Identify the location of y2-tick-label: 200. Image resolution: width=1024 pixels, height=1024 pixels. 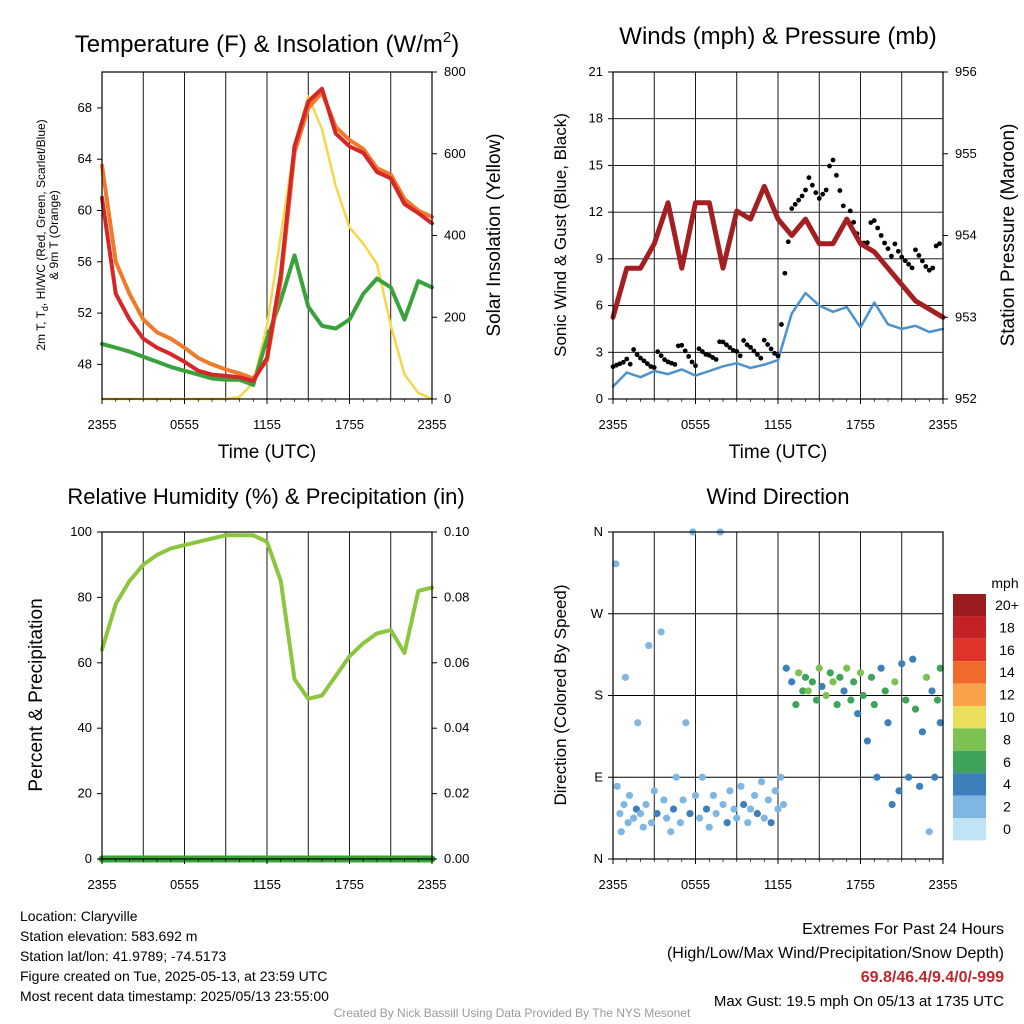
(455, 316).